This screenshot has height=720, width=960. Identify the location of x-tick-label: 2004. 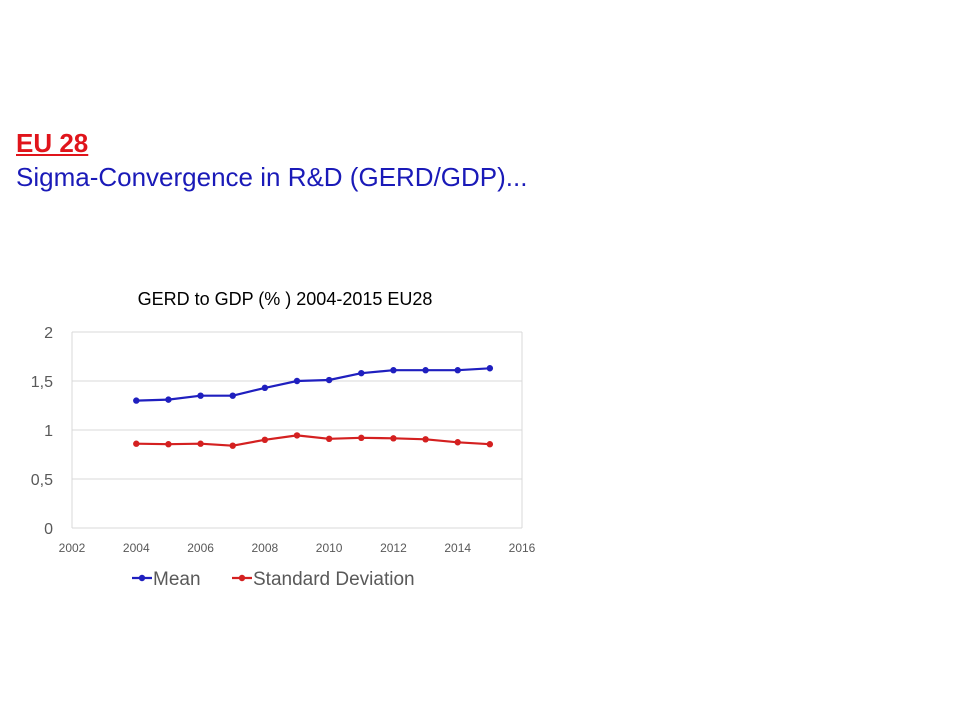
(136, 548).